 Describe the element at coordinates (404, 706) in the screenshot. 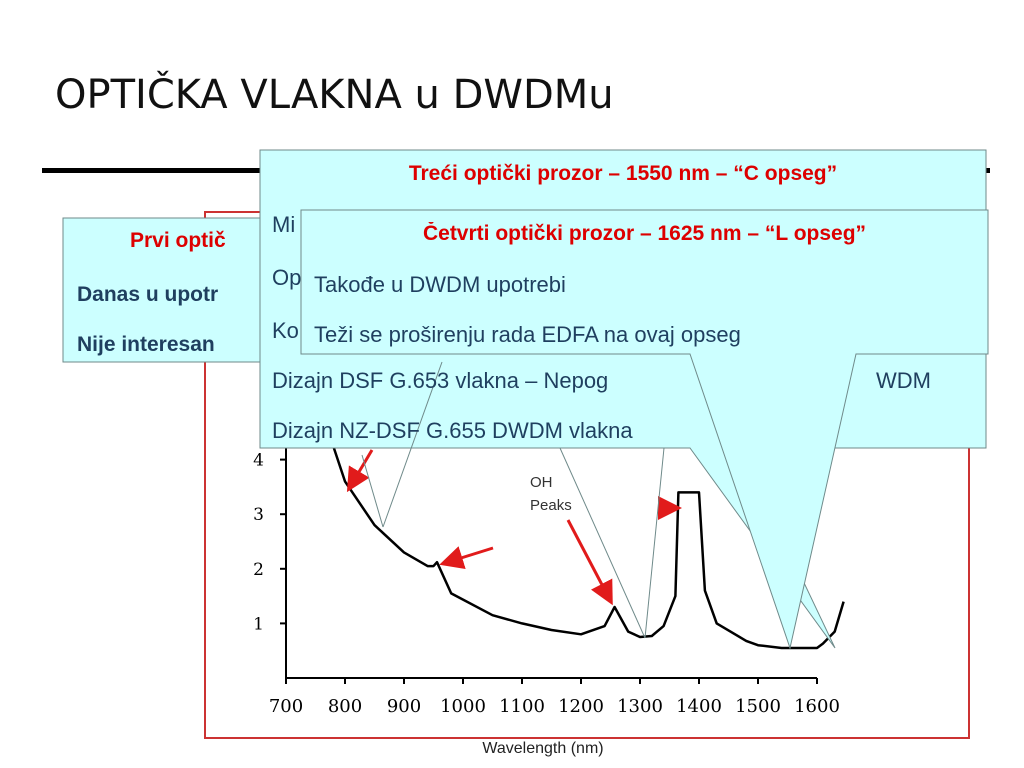

I see `x-tick-label: 900` at that location.